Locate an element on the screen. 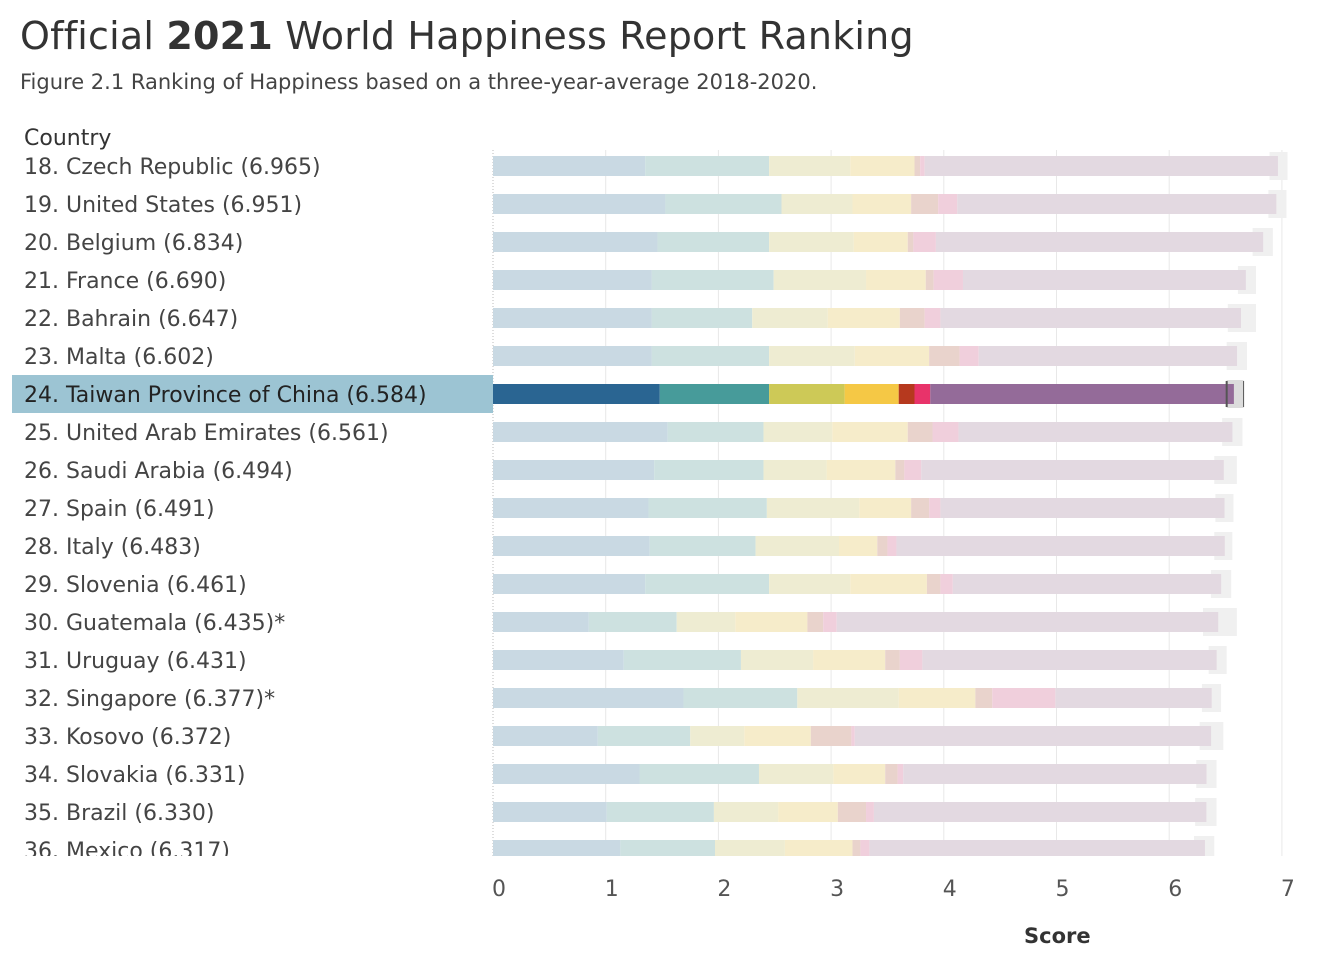 This screenshot has height=964, width=1322. x-tick-label: 6 is located at coordinates (1175, 889).